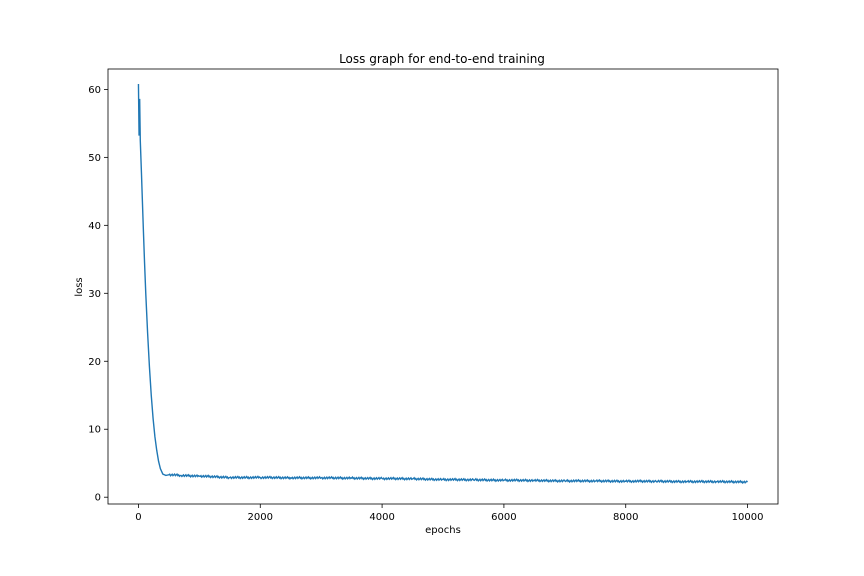 Image resolution: width=864 pixels, height=576 pixels. What do you see at coordinates (381, 517) in the screenshot?
I see `x-tick-label: 4000` at bounding box center [381, 517].